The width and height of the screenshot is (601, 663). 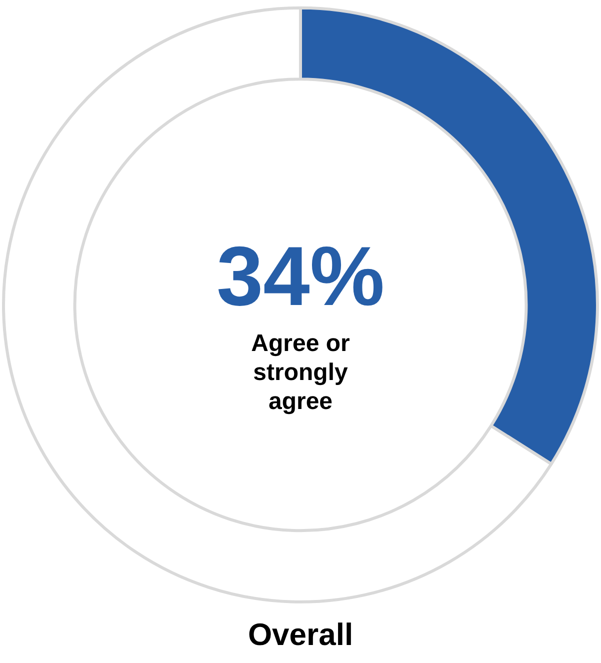 I want to click on data-label: 34%, so click(x=300, y=275).